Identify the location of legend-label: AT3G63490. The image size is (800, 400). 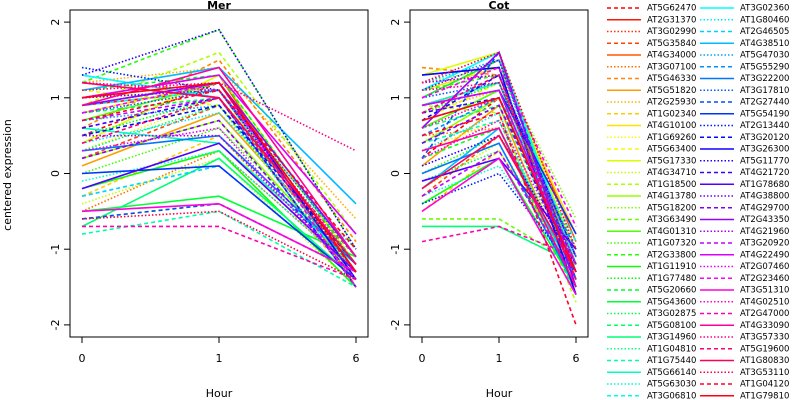
(671, 220).